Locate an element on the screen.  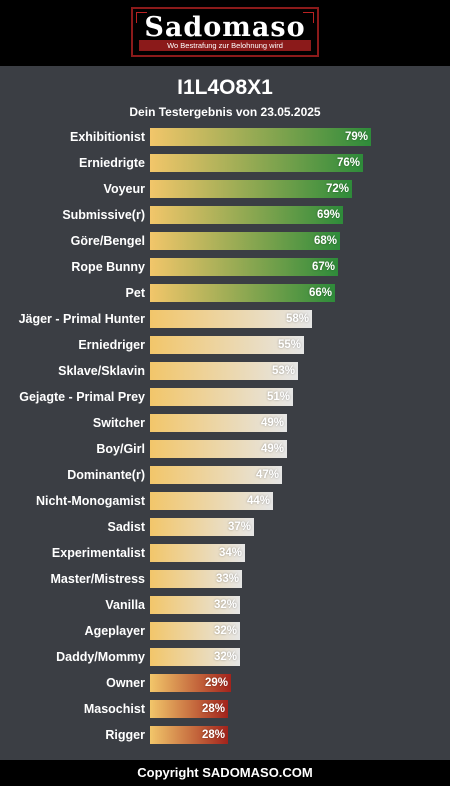
chart-row: Masochist 28% is located at coordinates (225, 709).